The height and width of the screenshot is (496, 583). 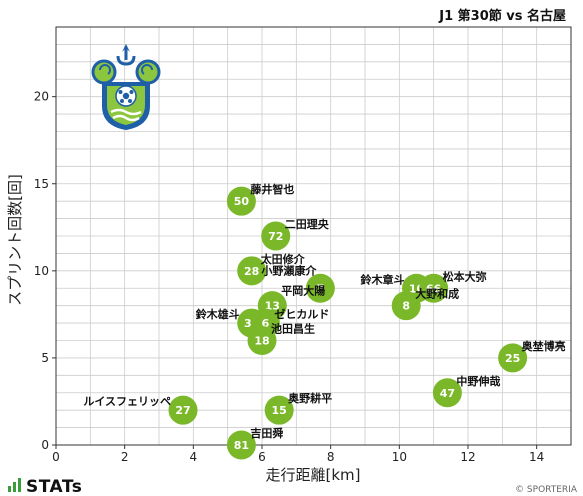 What do you see at coordinates (56, 457) in the screenshot?
I see `x-tick-label: 0` at bounding box center [56, 457].